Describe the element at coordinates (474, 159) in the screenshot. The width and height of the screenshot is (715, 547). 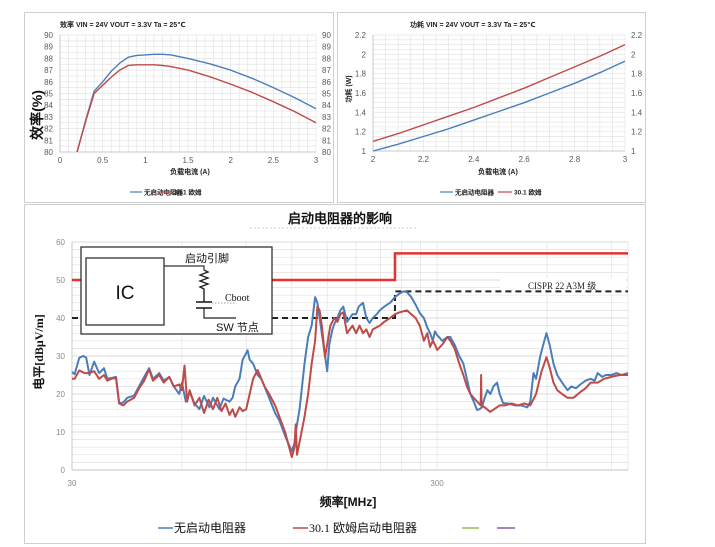
I see `x-tick-label: 2.4` at that location.